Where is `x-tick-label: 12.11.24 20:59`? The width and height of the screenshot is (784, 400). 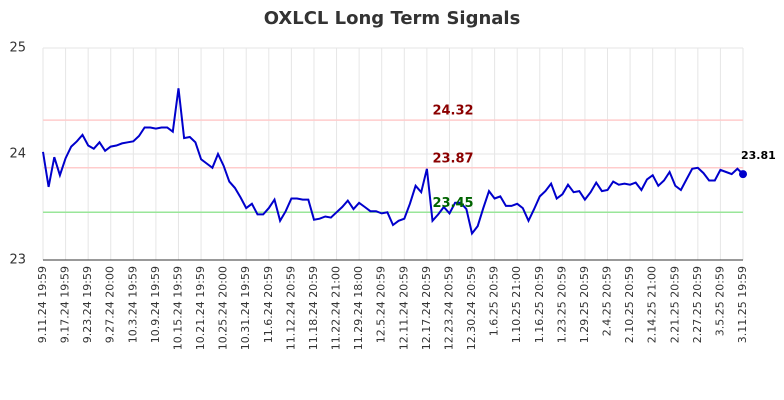 x-tick-label: 12.11.24 20:59 is located at coordinates (403, 308).